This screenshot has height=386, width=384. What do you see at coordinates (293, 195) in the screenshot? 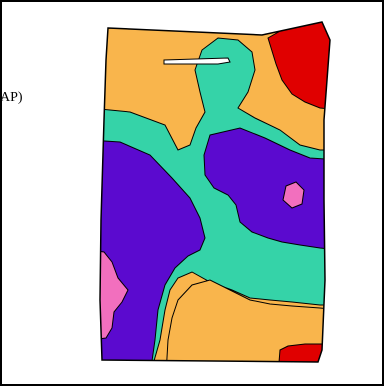
I see `pink-region-small` at bounding box center [293, 195].